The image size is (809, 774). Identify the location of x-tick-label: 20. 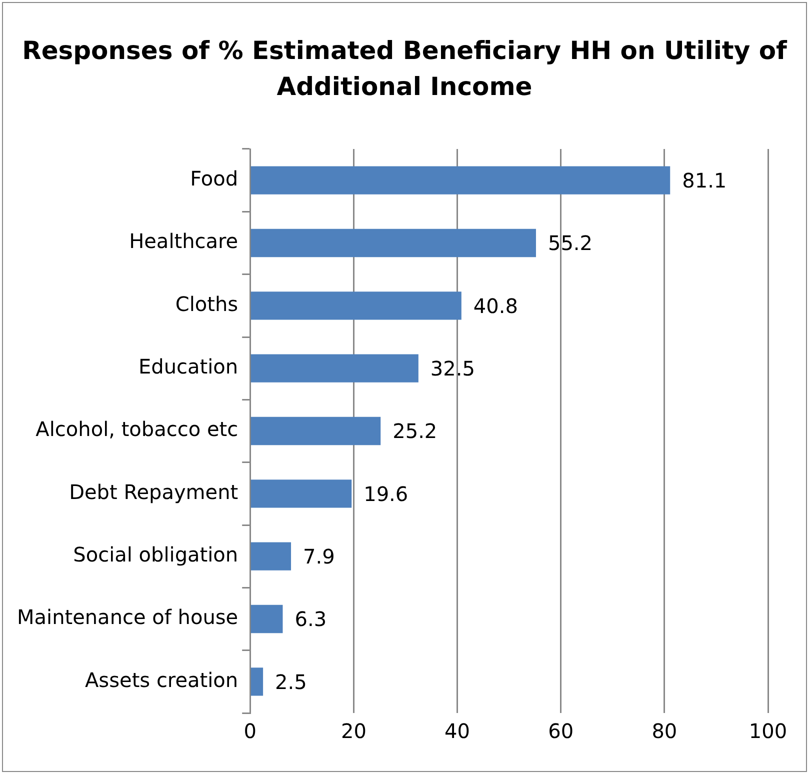
(353, 731).